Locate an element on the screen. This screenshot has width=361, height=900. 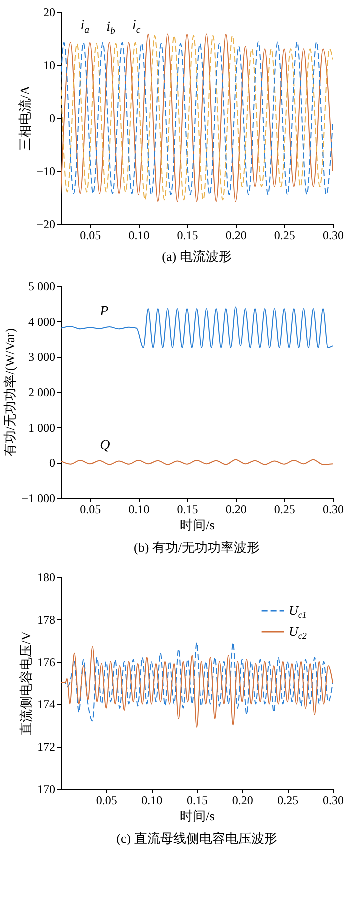
y-axis-title: 有功/无功功率/(W/Var) is located at coordinates (10, 392).